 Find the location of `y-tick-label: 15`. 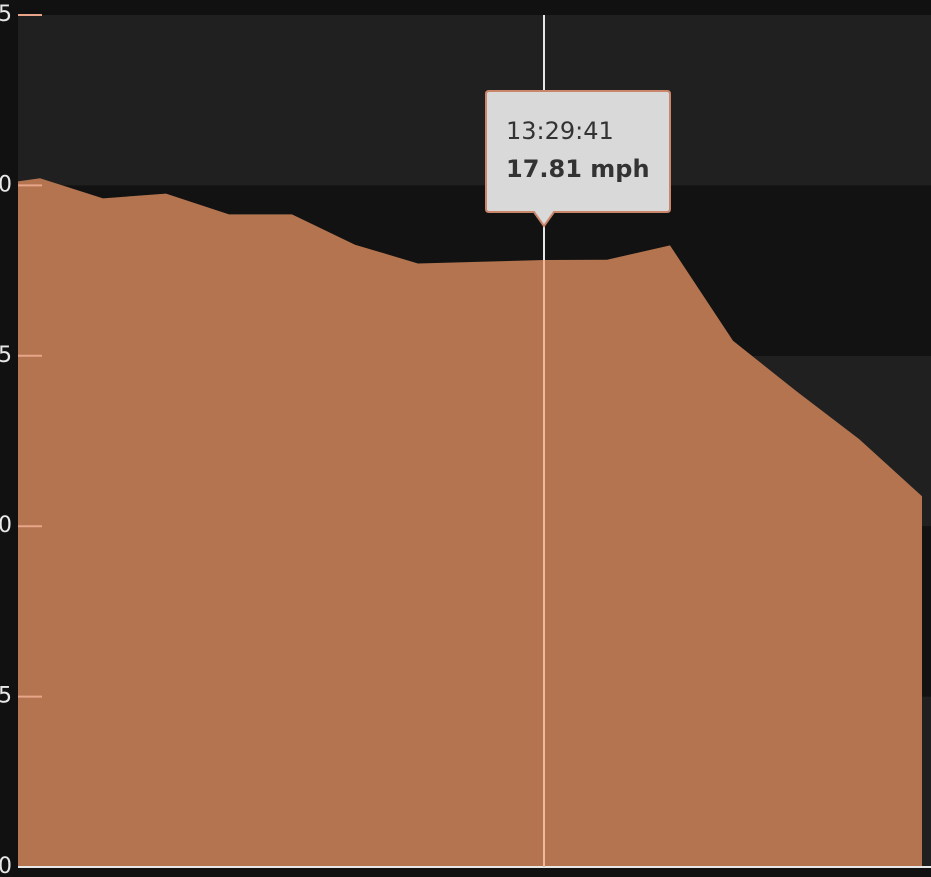

y-tick-label: 15 is located at coordinates (6, 355).